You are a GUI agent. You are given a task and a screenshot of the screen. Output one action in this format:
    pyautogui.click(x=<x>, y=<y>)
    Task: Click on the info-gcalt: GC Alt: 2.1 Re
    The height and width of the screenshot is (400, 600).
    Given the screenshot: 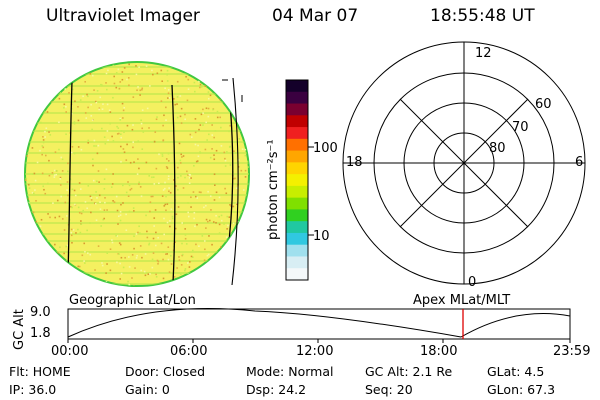 What is the action you would take?
    pyautogui.click(x=409, y=371)
    